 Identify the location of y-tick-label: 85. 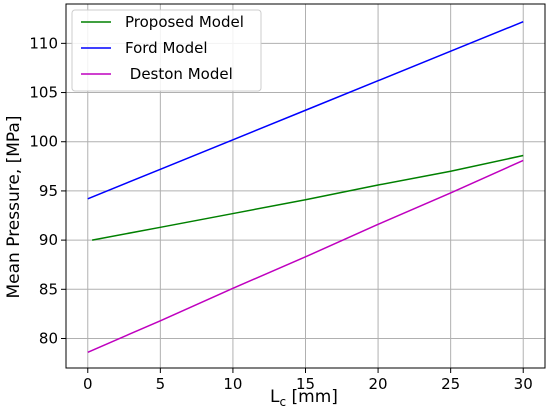
(48, 289).